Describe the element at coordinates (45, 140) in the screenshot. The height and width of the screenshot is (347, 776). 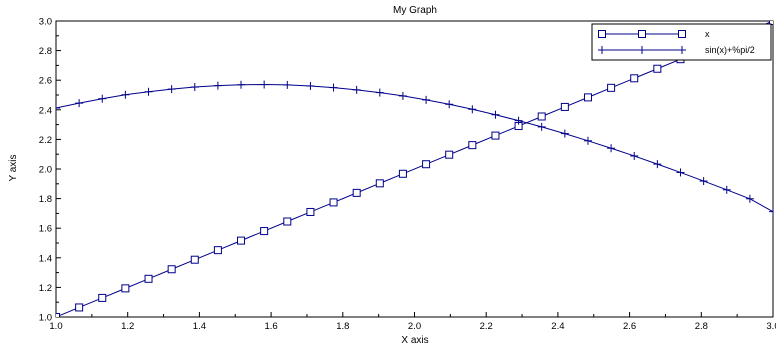
I see `y-tick-label: 2.2` at that location.